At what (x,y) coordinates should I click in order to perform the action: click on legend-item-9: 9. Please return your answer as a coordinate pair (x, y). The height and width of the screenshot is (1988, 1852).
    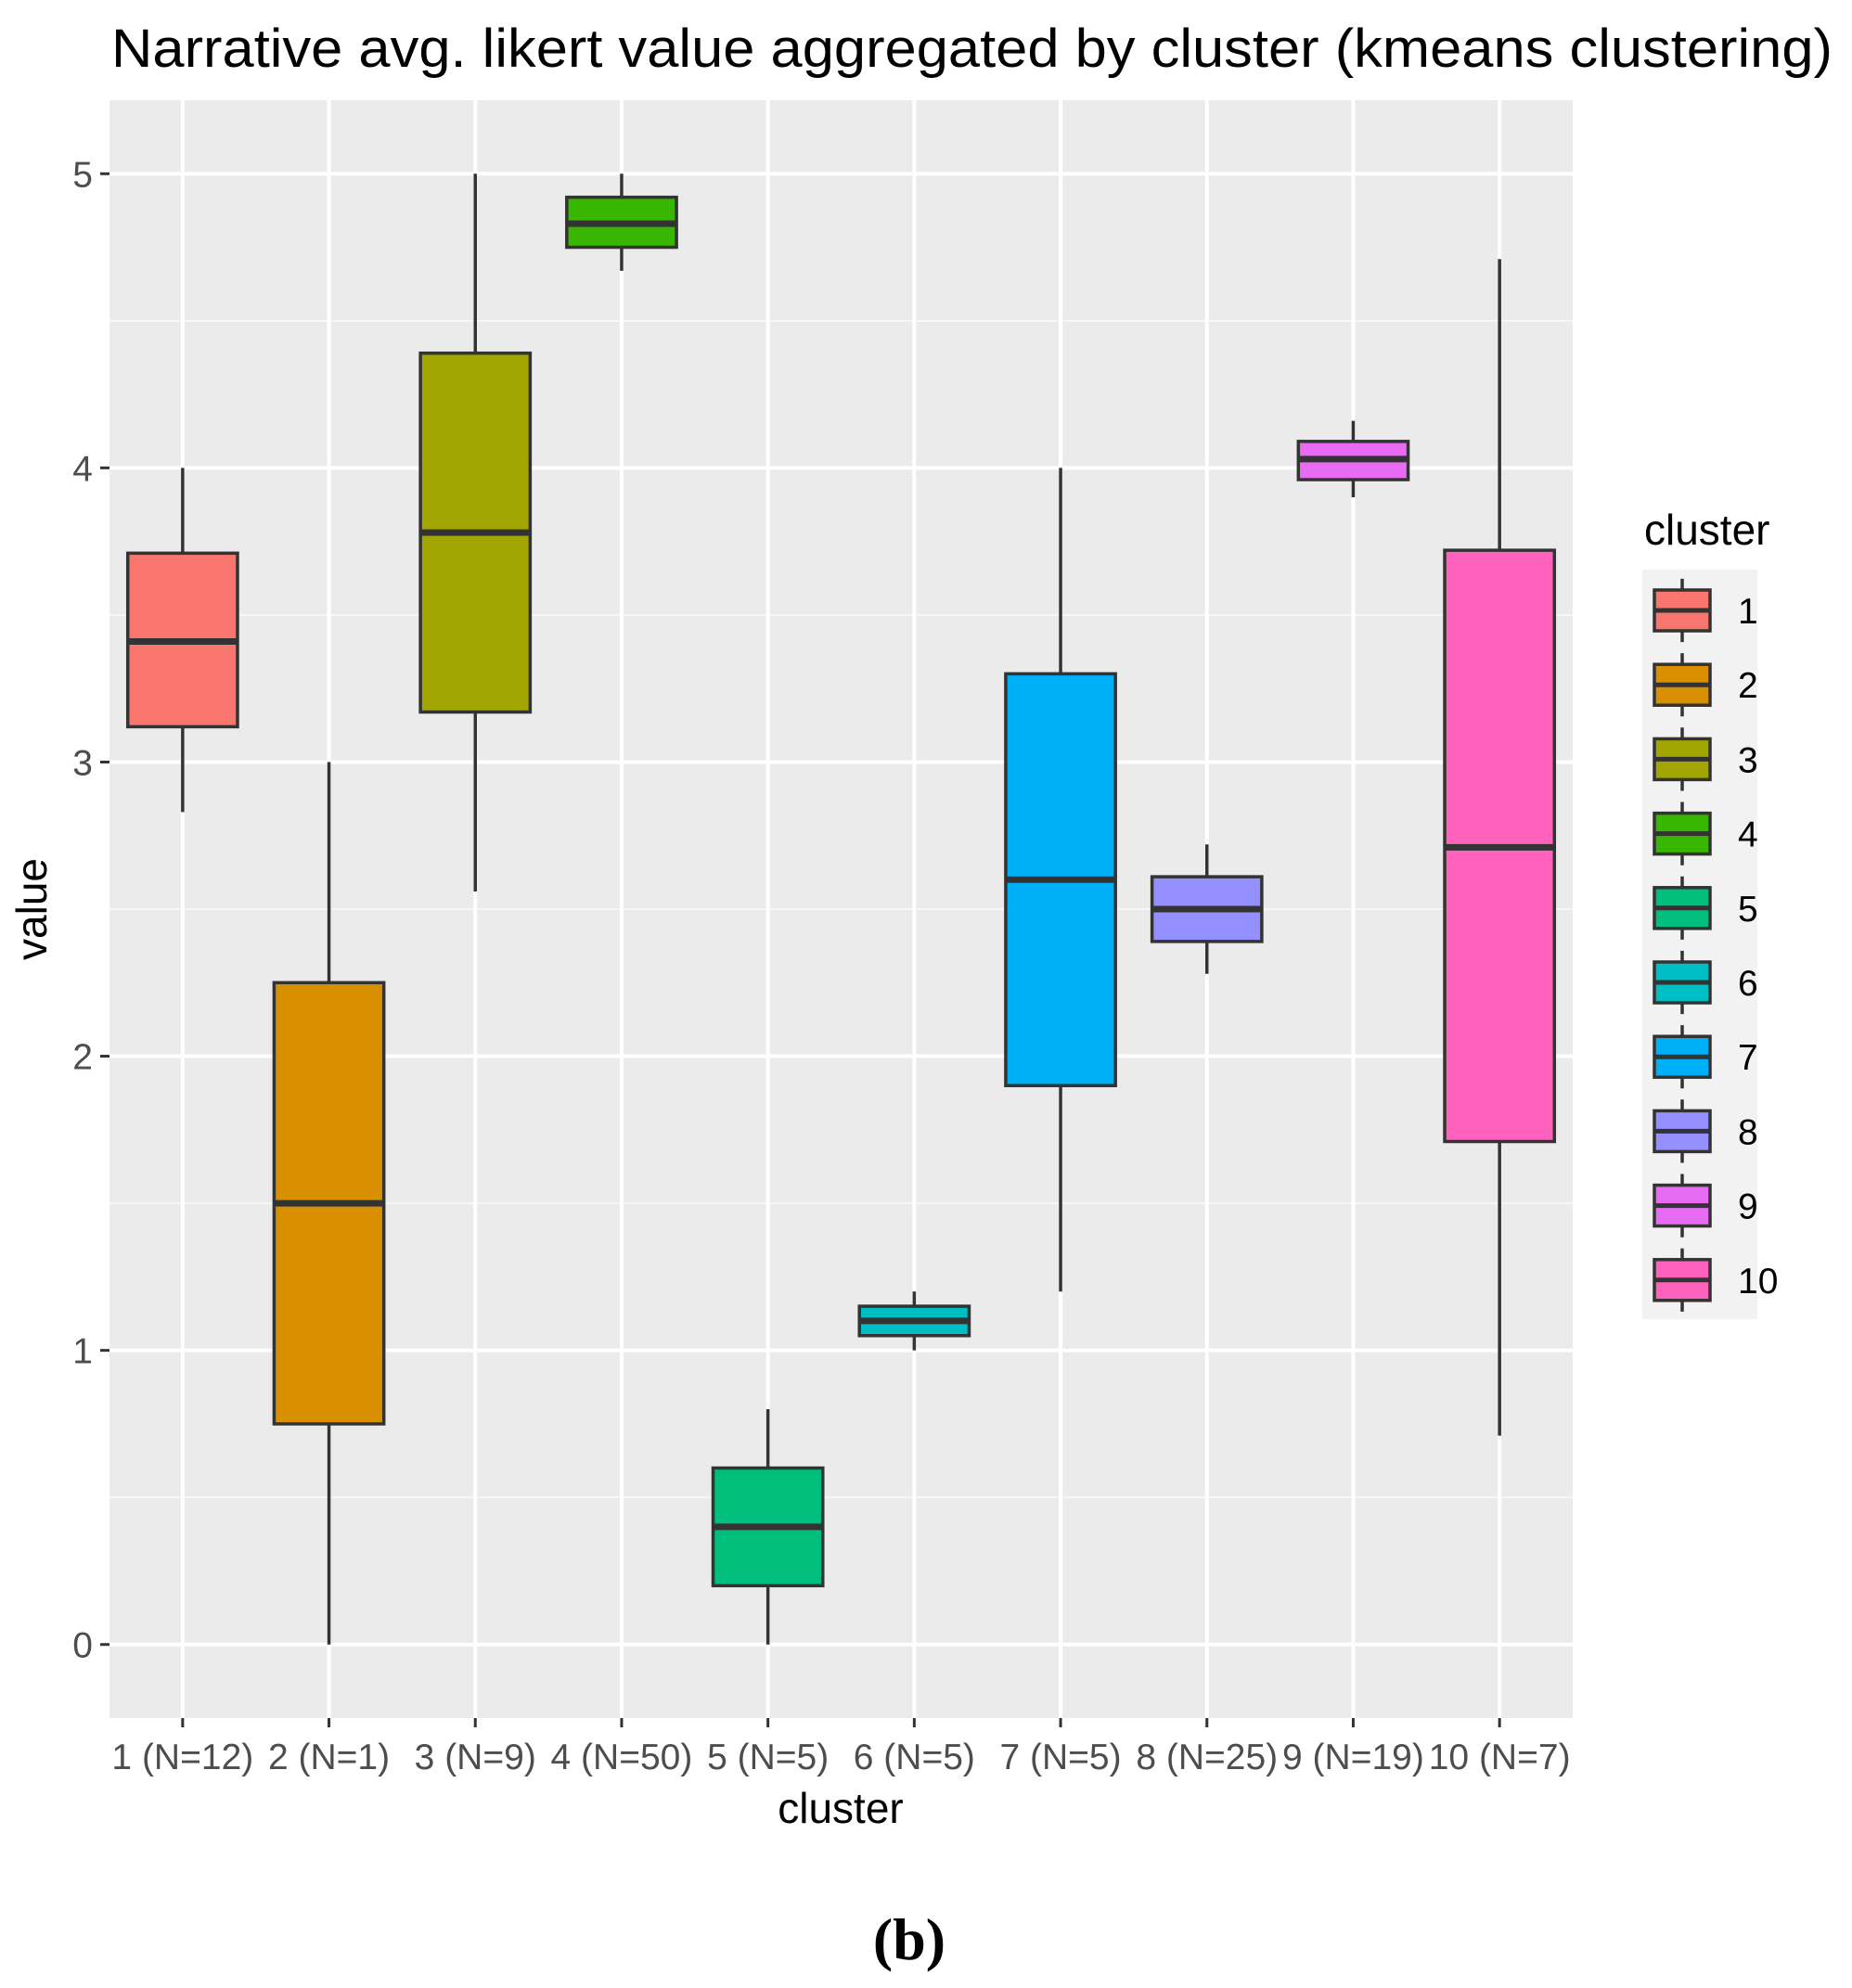
    Looking at the image, I should click on (1705, 1206).